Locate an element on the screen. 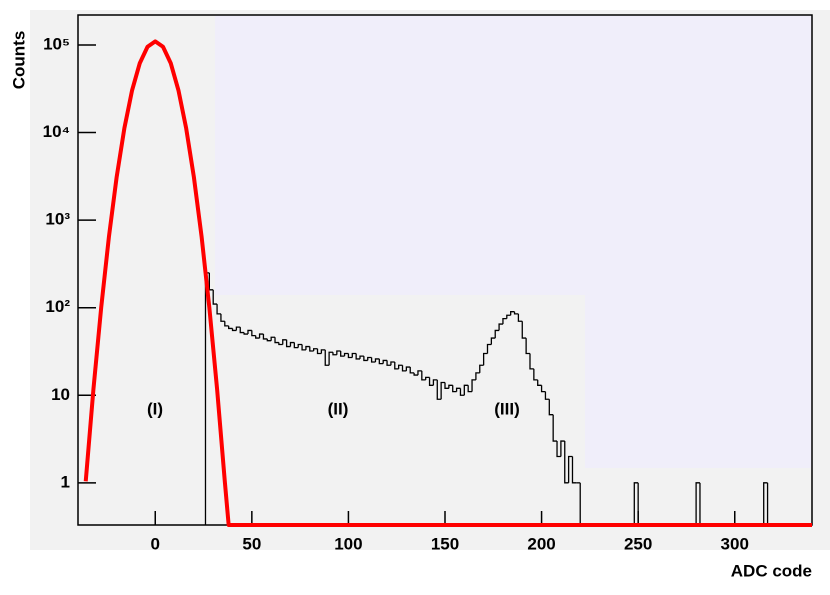  x-tick-label: 300 is located at coordinates (735, 543).